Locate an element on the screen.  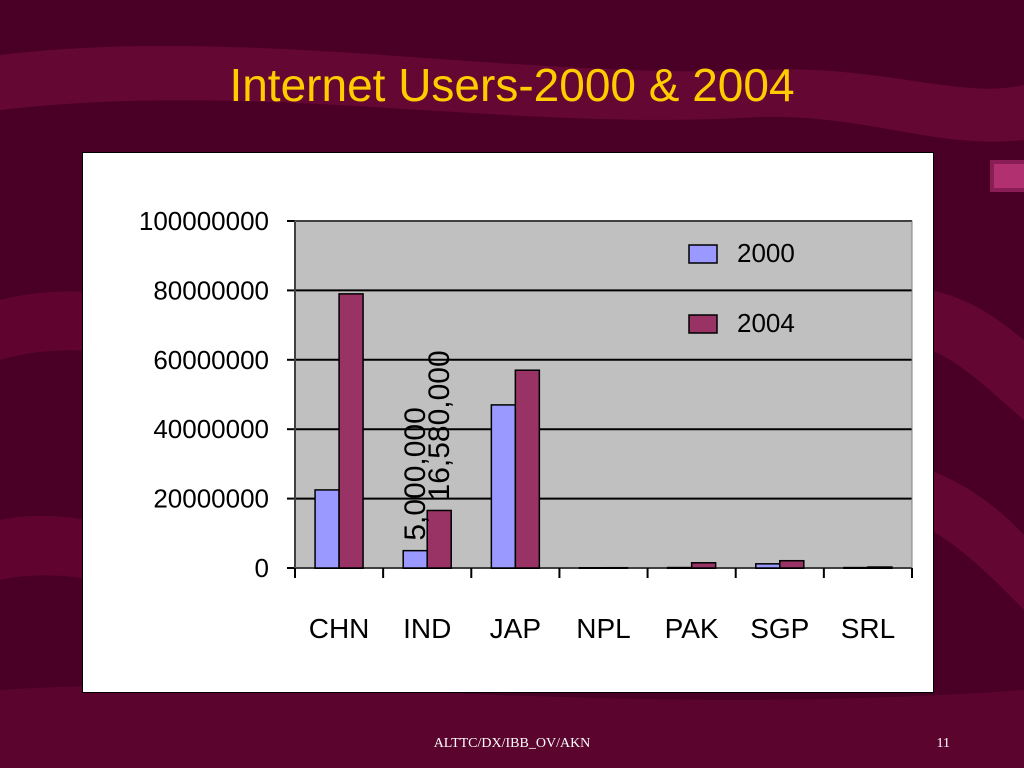
x-category-label: SGP is located at coordinates (779, 628).